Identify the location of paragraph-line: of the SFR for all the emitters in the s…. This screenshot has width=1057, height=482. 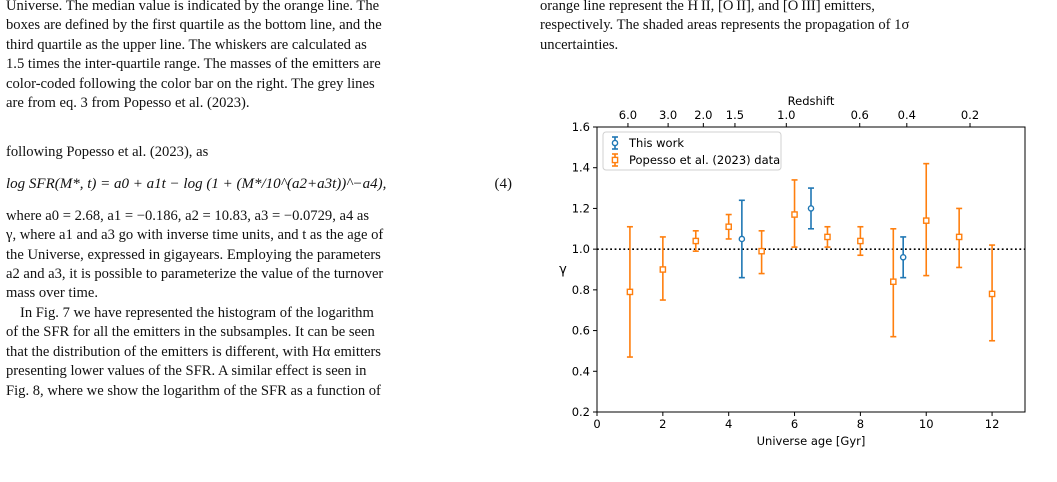
(190, 332).